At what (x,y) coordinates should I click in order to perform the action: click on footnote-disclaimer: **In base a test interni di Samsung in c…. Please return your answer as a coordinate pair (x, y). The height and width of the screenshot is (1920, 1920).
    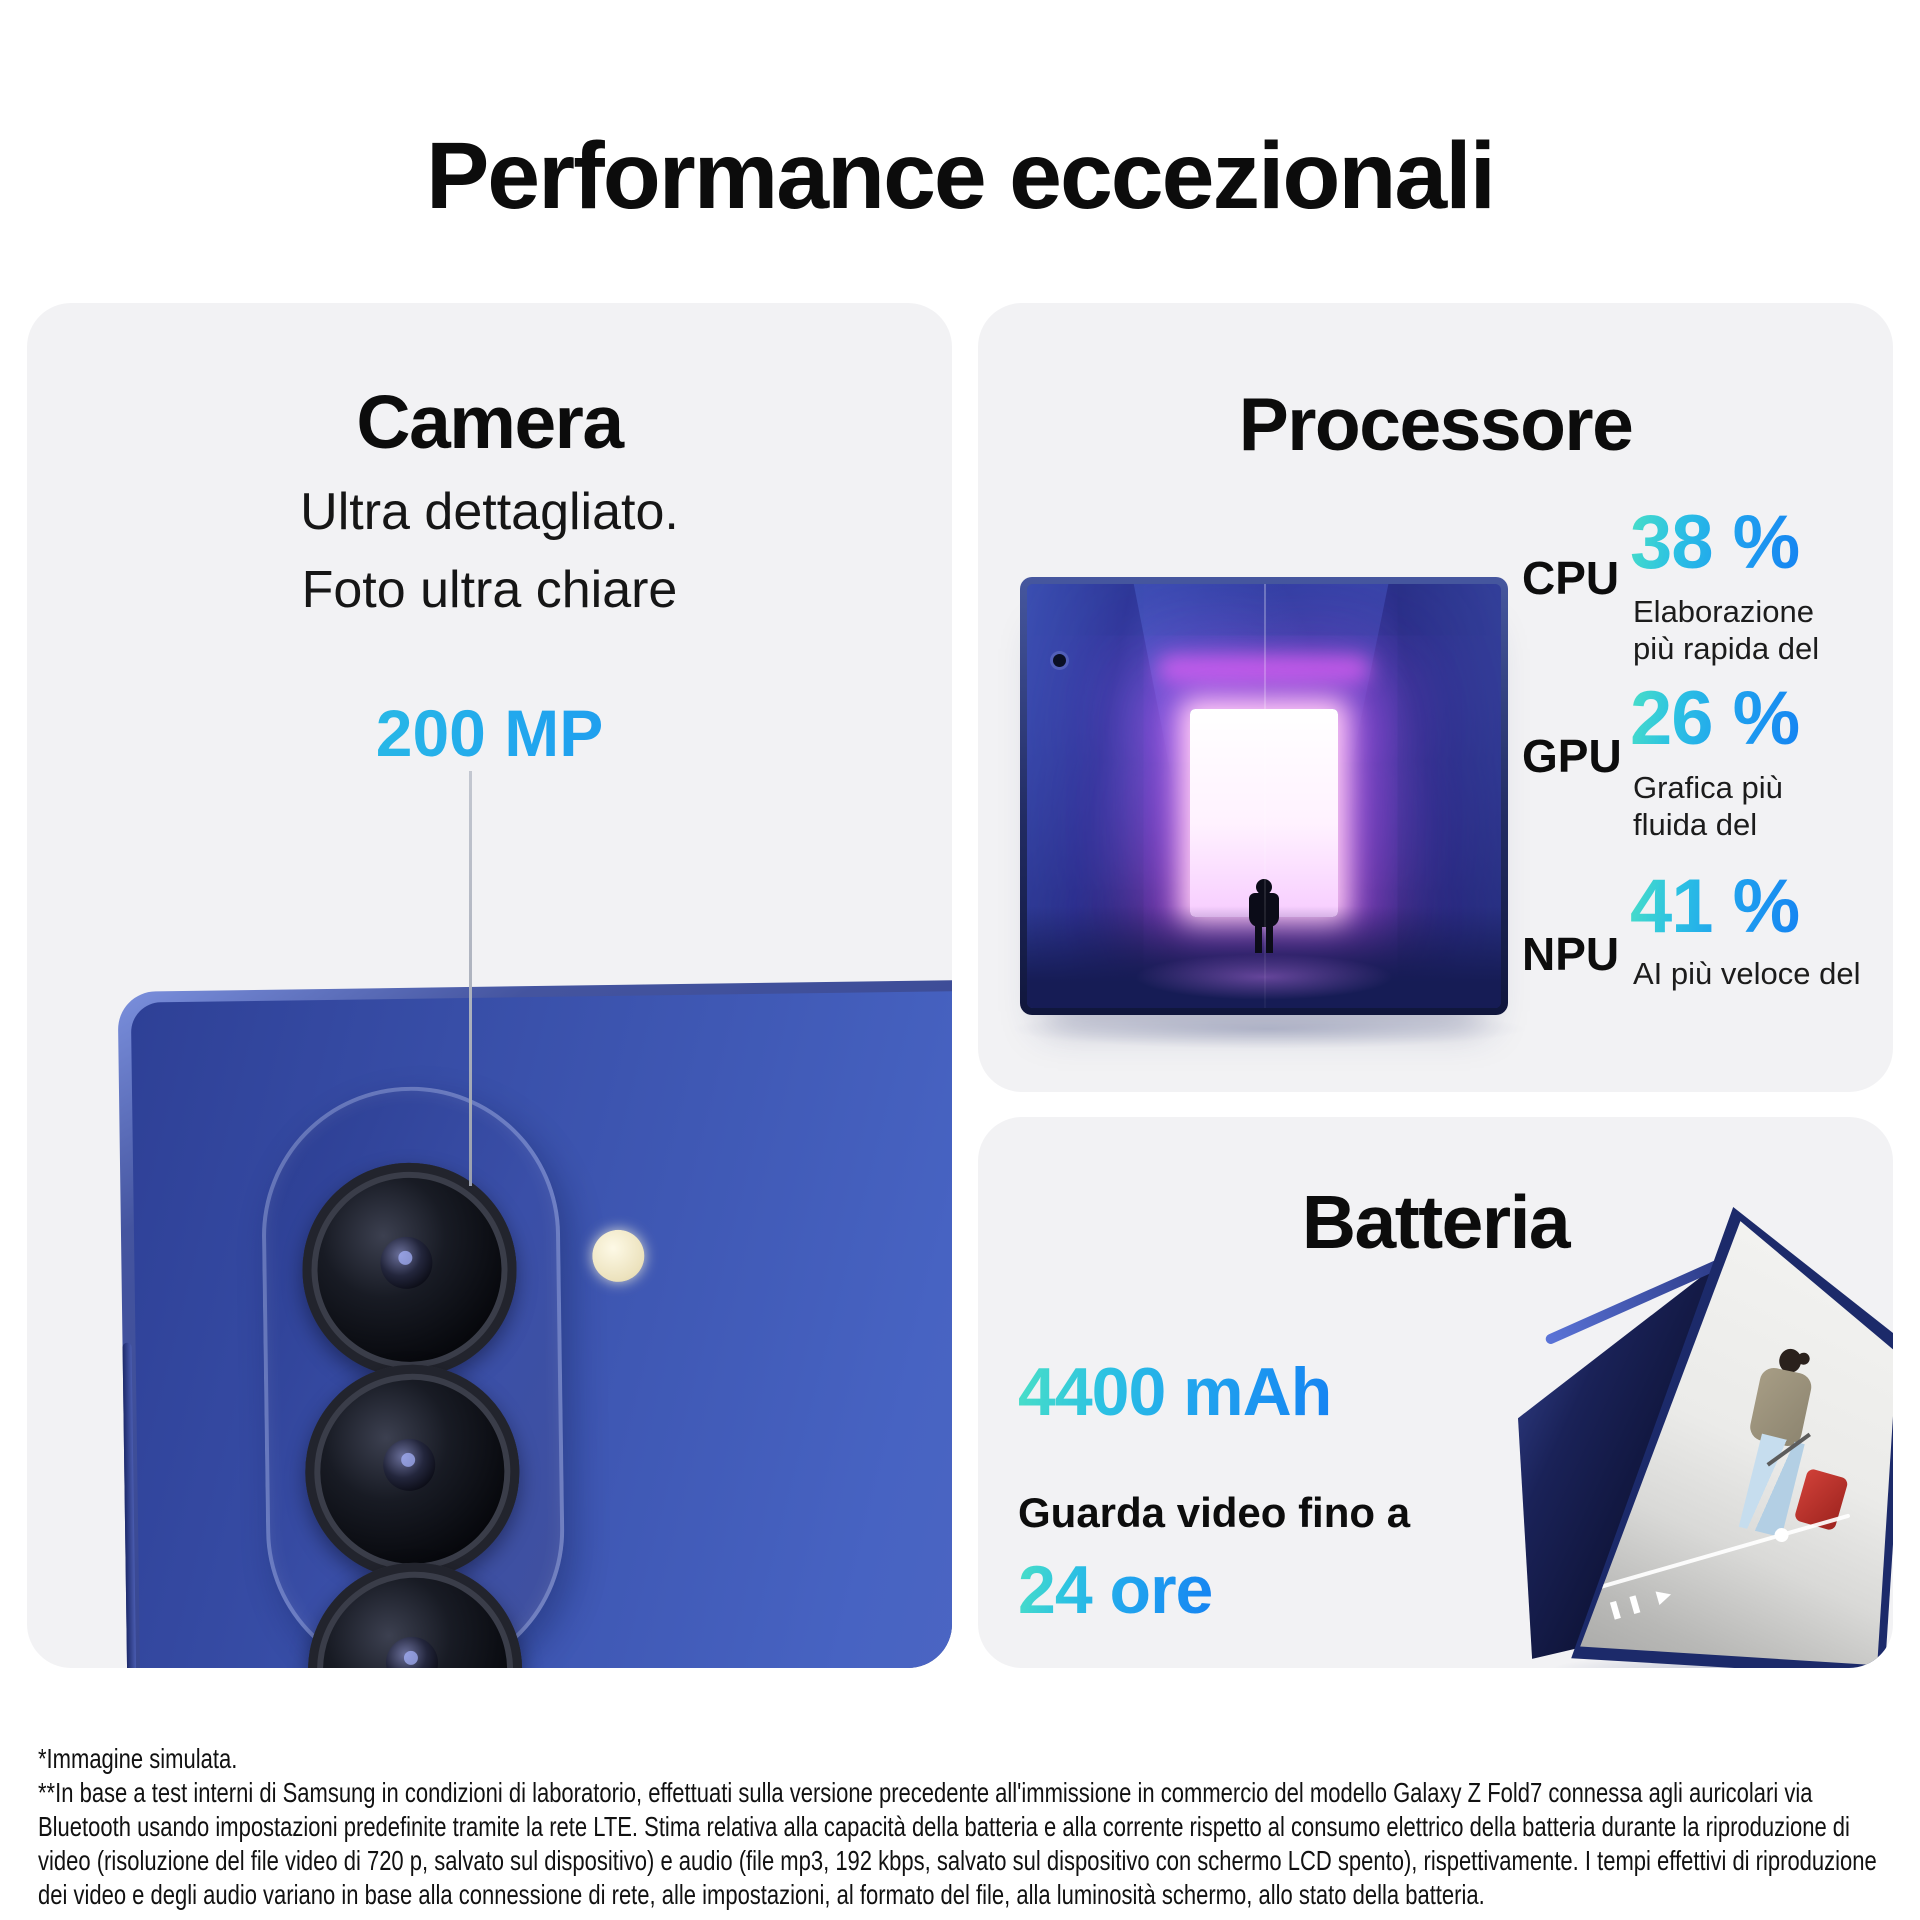
    Looking at the image, I should click on (957, 1843).